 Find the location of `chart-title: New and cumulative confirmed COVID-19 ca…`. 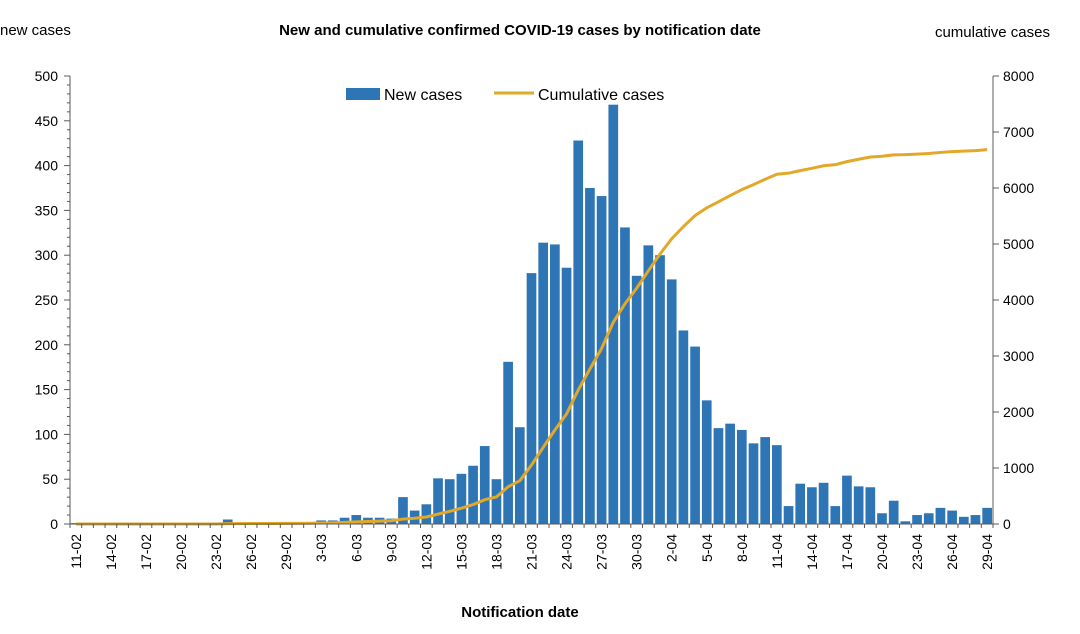

chart-title: New and cumulative confirmed COVID-19 ca… is located at coordinates (520, 30).